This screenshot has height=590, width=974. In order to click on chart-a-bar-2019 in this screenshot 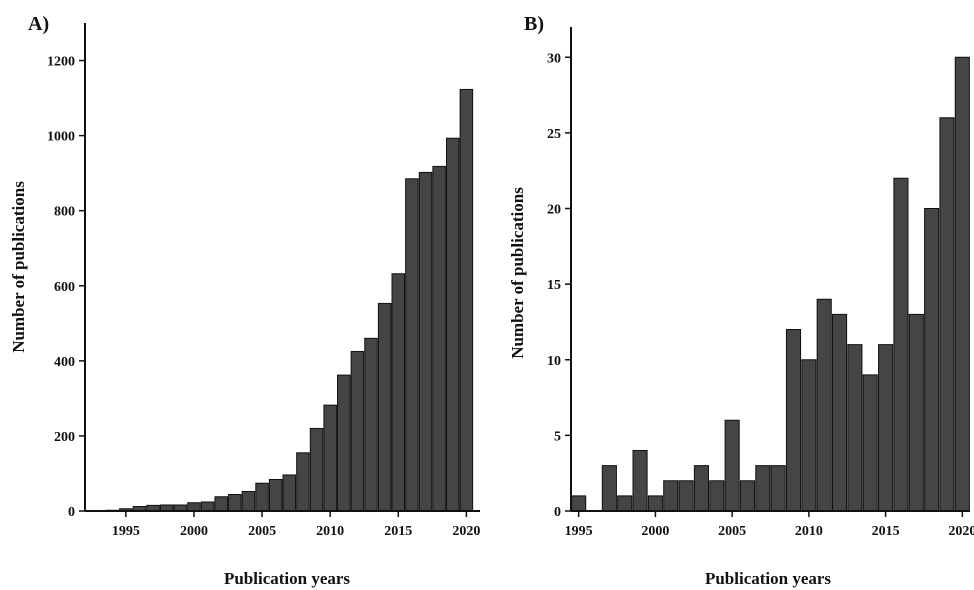, I will do `click(452, 324)`.